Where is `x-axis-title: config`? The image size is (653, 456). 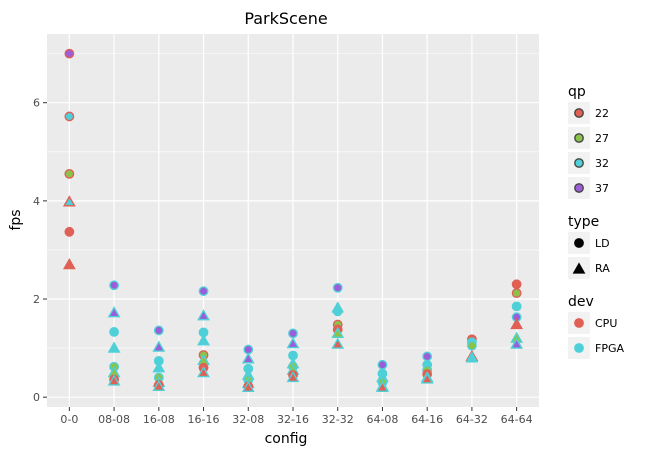 x-axis-title: config is located at coordinates (286, 439).